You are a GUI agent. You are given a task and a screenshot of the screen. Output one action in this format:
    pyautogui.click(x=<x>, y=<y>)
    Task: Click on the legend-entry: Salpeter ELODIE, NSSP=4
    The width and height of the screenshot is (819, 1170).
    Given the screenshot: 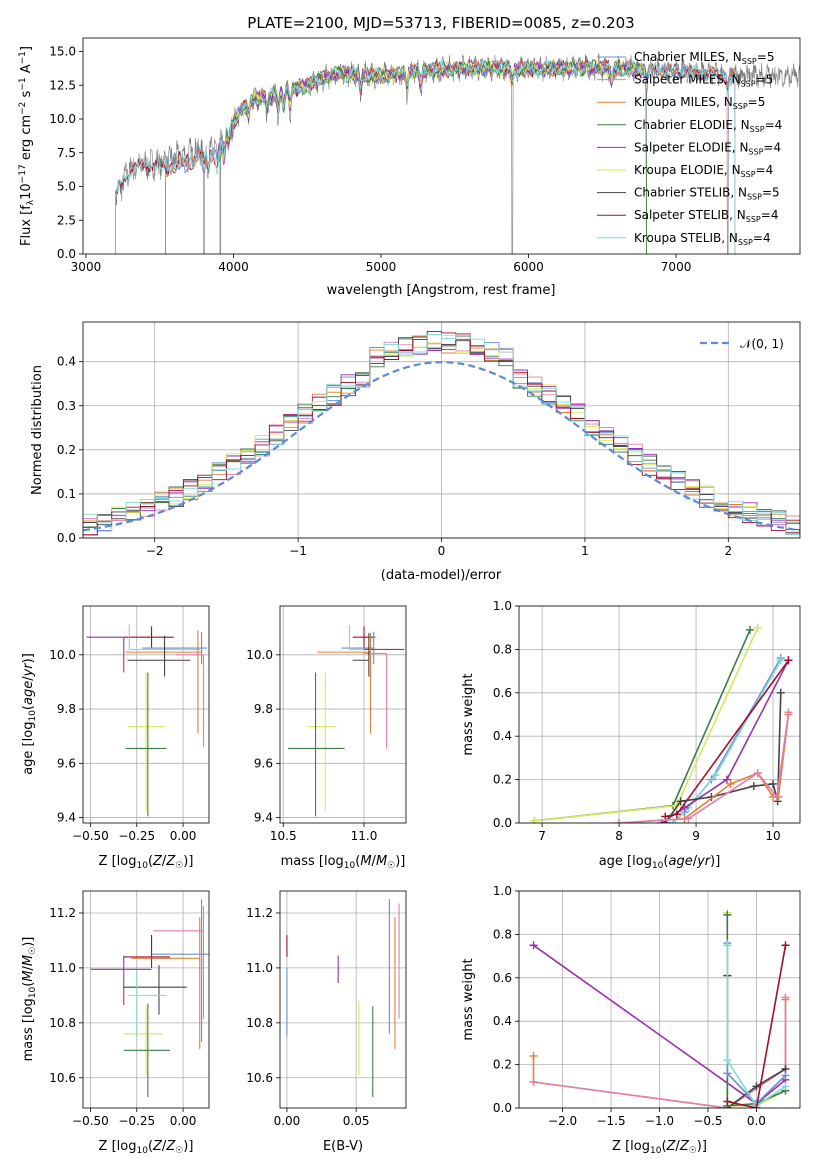 What is the action you would take?
    pyautogui.click(x=707, y=148)
    